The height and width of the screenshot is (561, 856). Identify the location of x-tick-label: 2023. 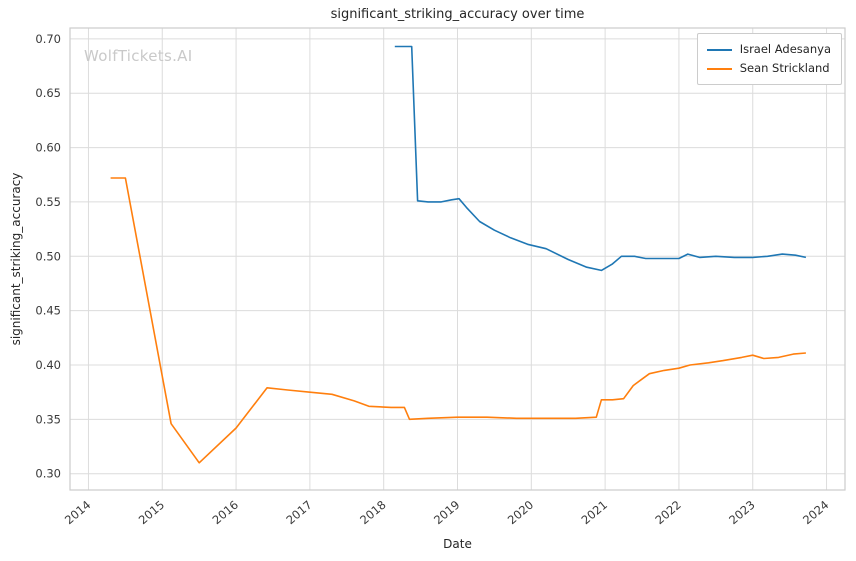
(741, 513).